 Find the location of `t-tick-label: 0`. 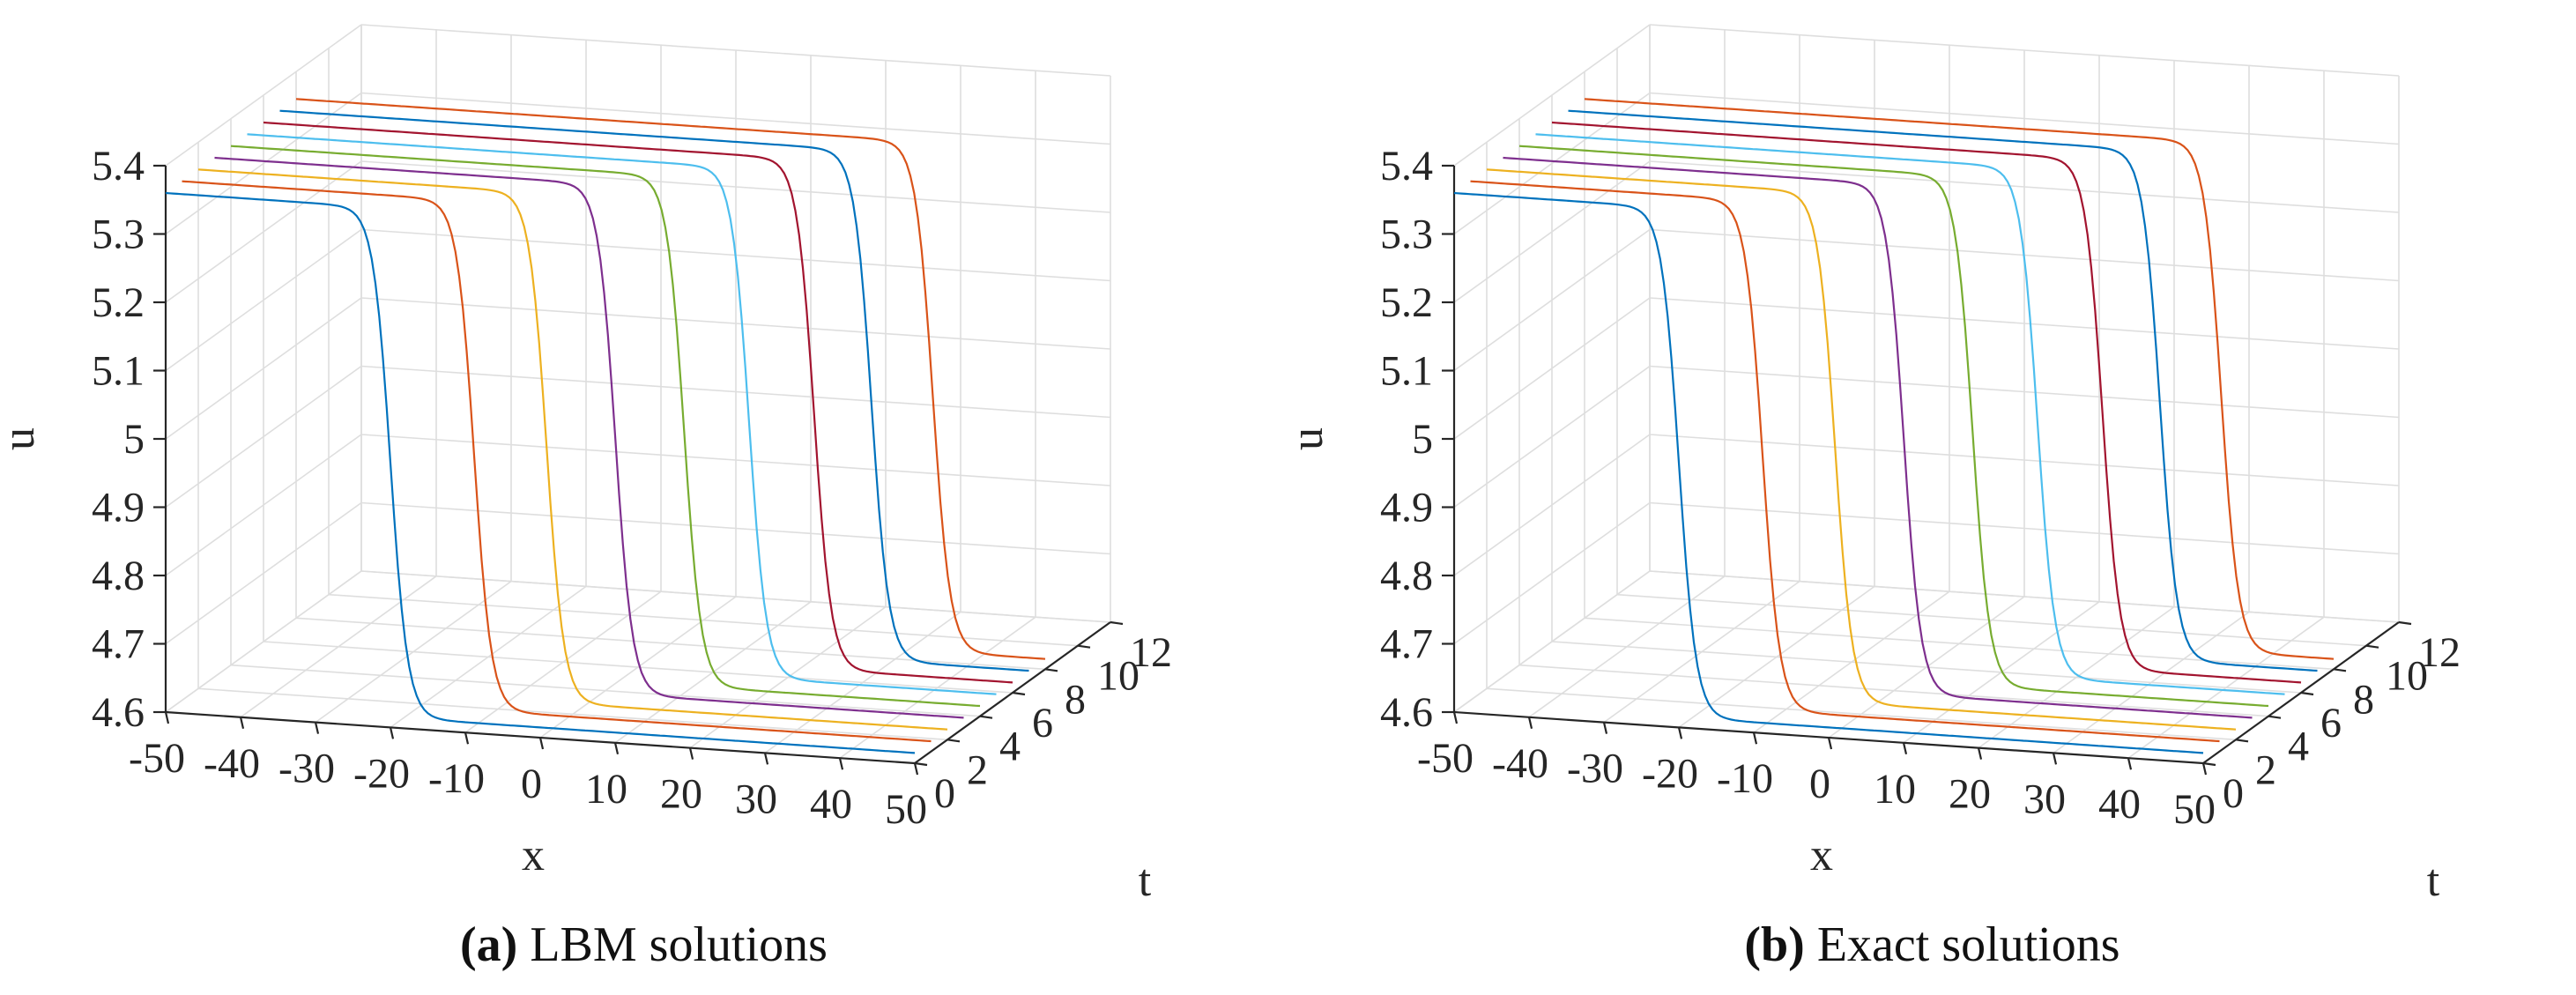

t-tick-label: 0 is located at coordinates (944, 793).